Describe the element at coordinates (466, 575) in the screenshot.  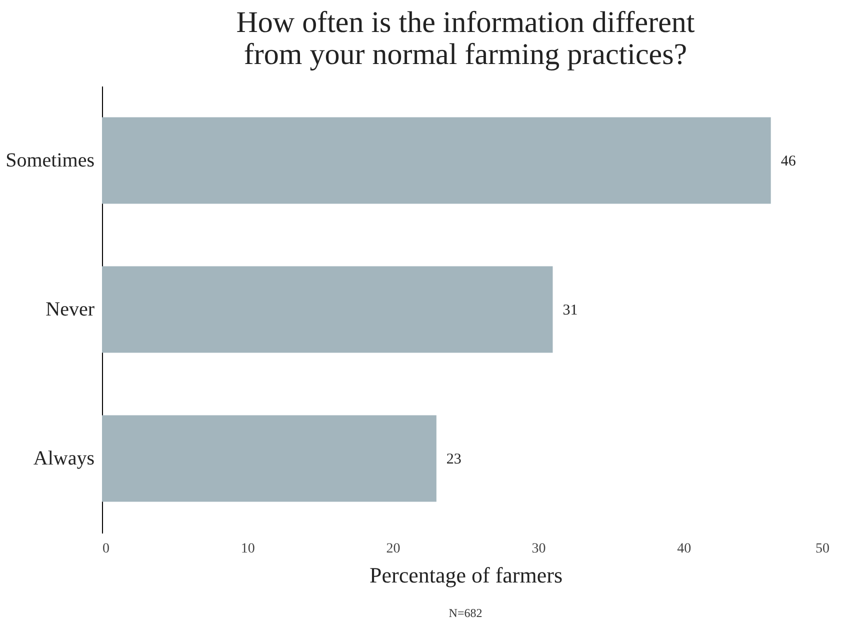
I see `x-axis-title: Percentage of farmers` at that location.